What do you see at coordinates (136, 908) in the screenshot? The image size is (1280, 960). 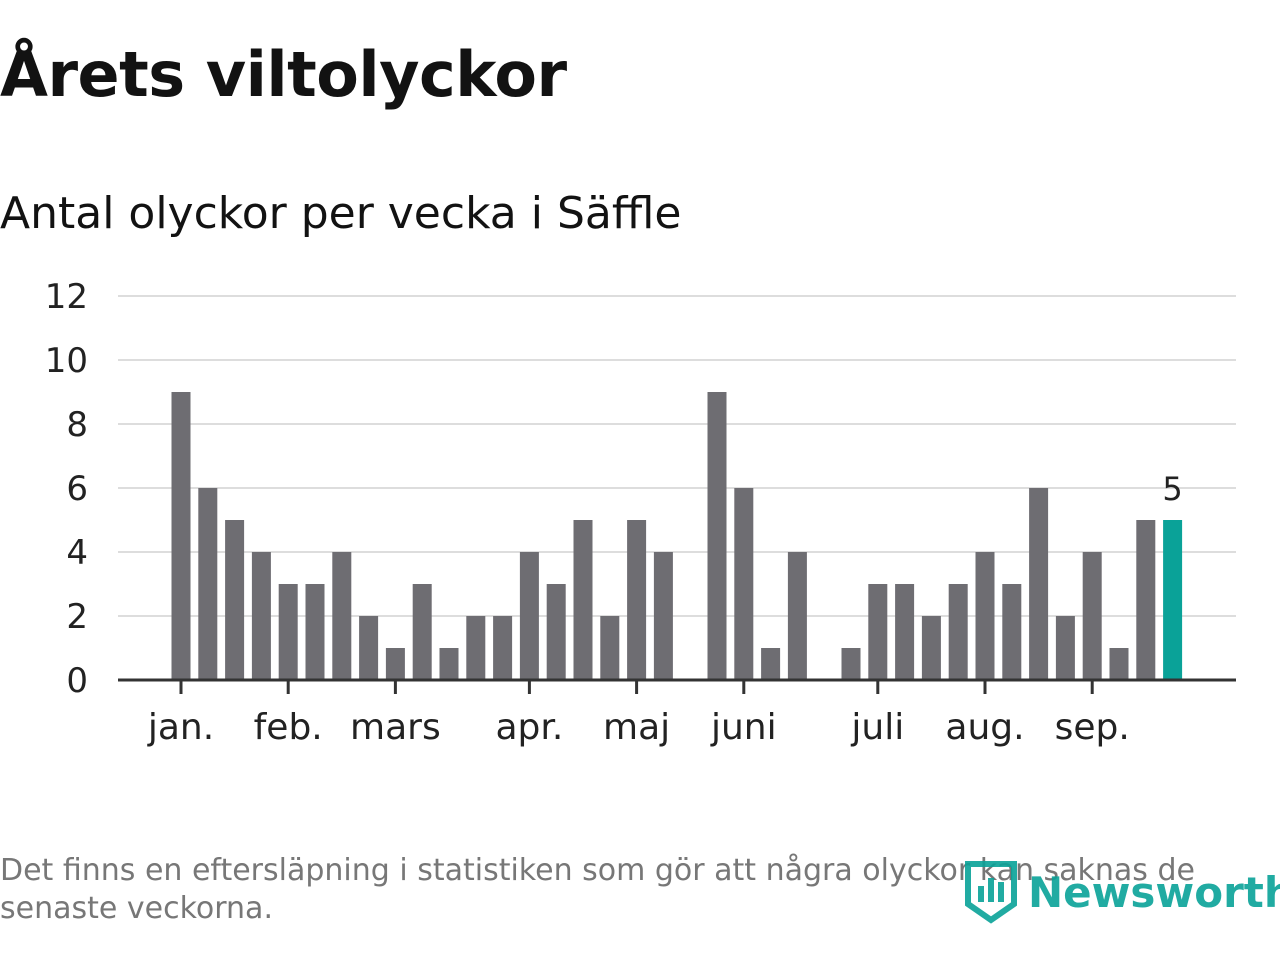 I see `footnote-line-2: senaste veckorna.` at bounding box center [136, 908].